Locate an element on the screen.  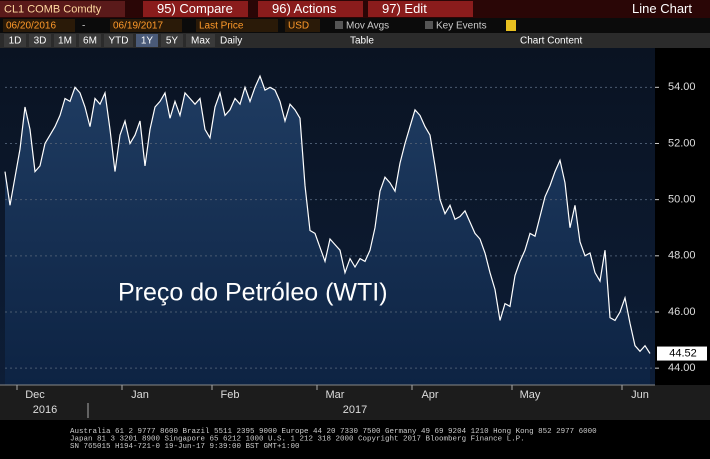
range-label: Max is located at coordinates (200, 41).